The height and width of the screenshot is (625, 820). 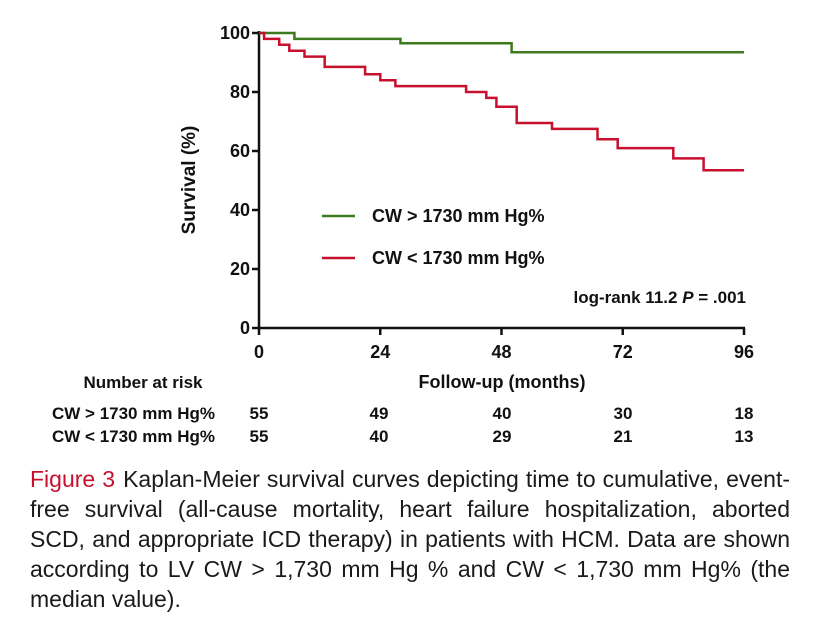 I want to click on x-tick-label: 72, so click(x=623, y=352).